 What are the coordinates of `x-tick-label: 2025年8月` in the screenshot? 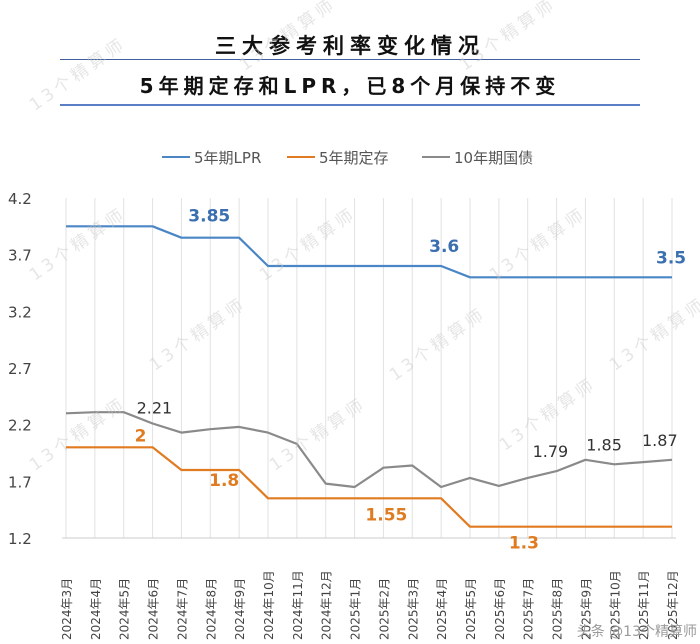 It's located at (558, 609).